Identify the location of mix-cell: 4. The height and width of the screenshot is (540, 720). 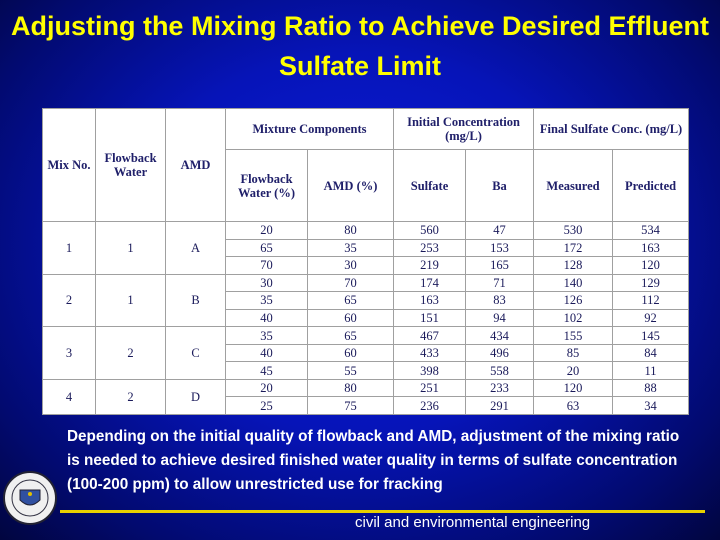
(69, 397).